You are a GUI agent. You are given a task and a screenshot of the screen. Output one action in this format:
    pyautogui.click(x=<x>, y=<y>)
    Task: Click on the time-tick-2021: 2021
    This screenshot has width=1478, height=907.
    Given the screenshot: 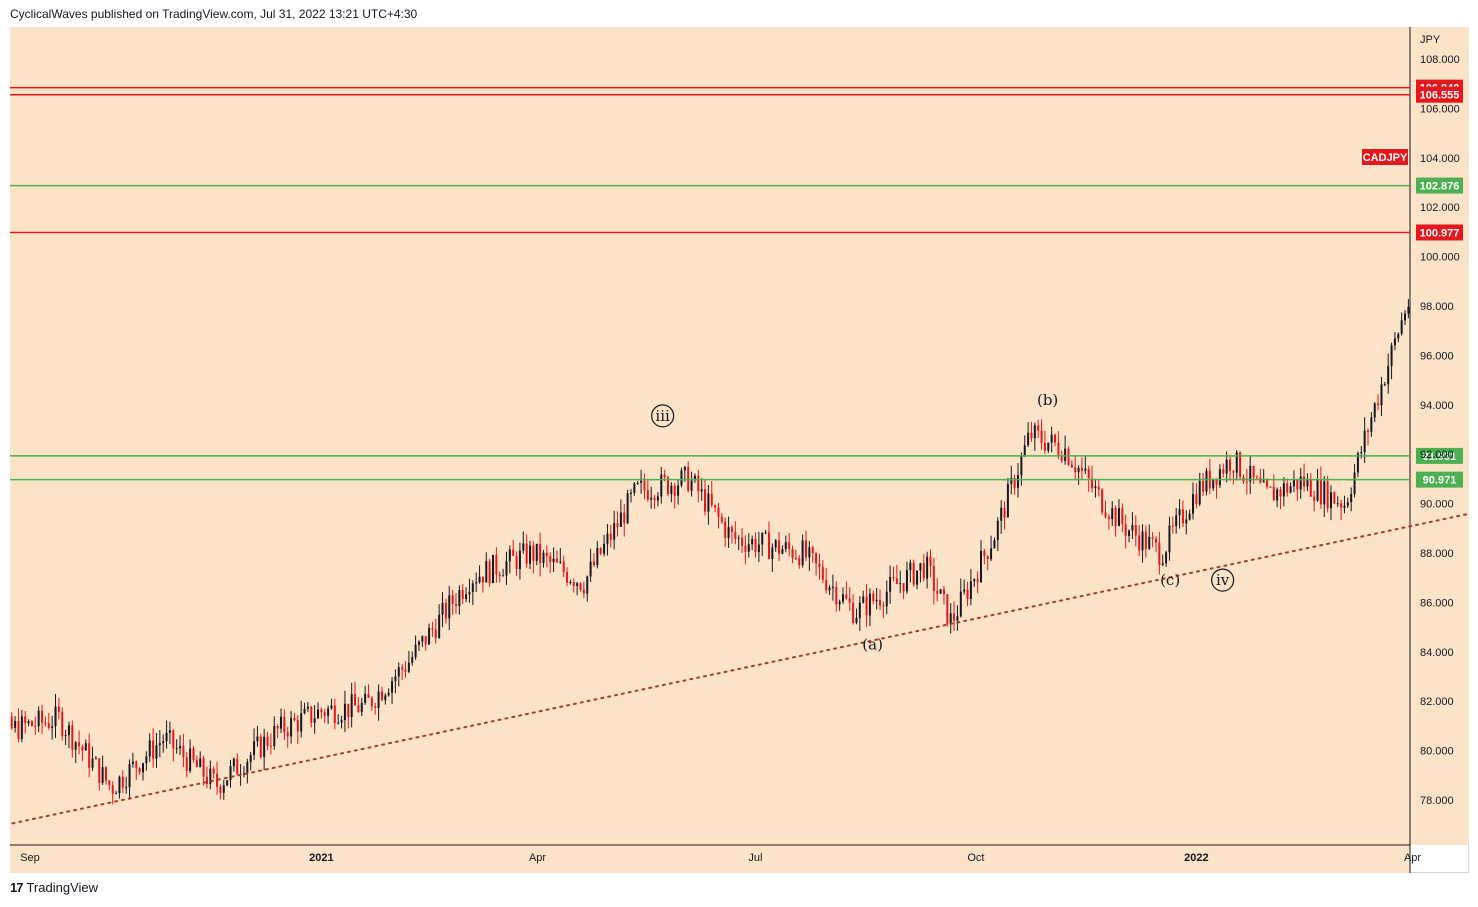 What is the action you would take?
    pyautogui.click(x=321, y=858)
    